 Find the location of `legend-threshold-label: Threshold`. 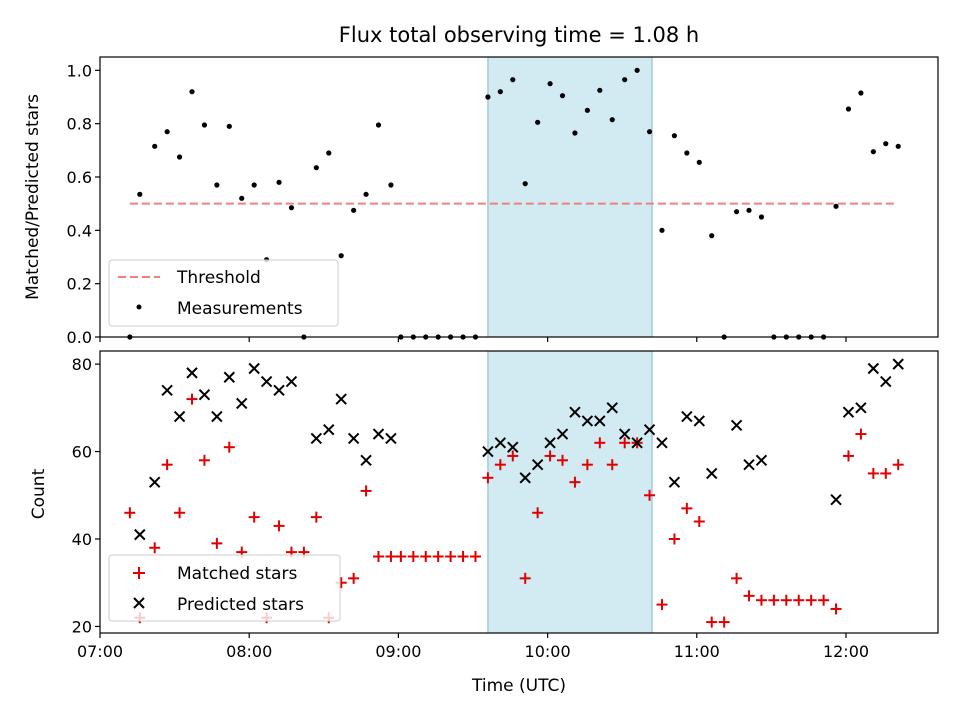

legend-threshold-label: Threshold is located at coordinates (218, 278).